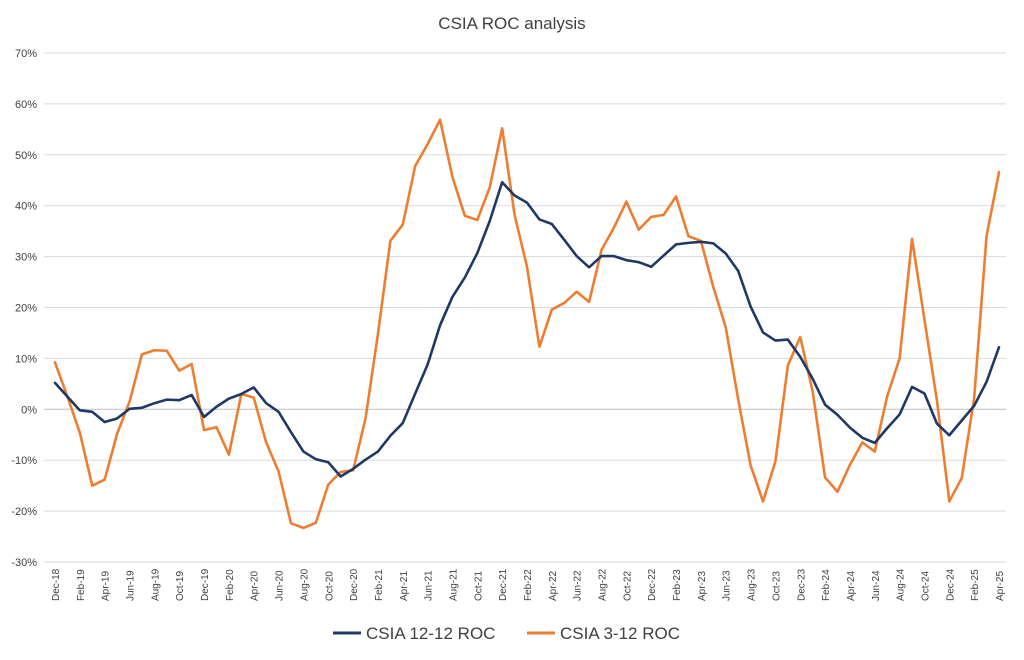 The height and width of the screenshot is (660, 1024). What do you see at coordinates (876, 585) in the screenshot?
I see `x-tick-label: Jun-24` at bounding box center [876, 585].